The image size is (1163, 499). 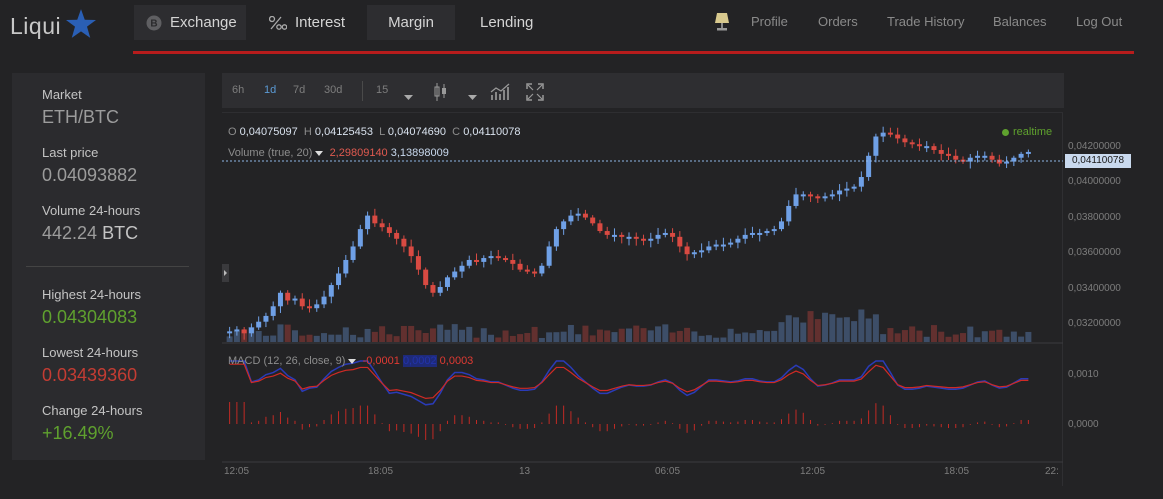 I want to click on expand-panel-handle, so click(x=225, y=273).